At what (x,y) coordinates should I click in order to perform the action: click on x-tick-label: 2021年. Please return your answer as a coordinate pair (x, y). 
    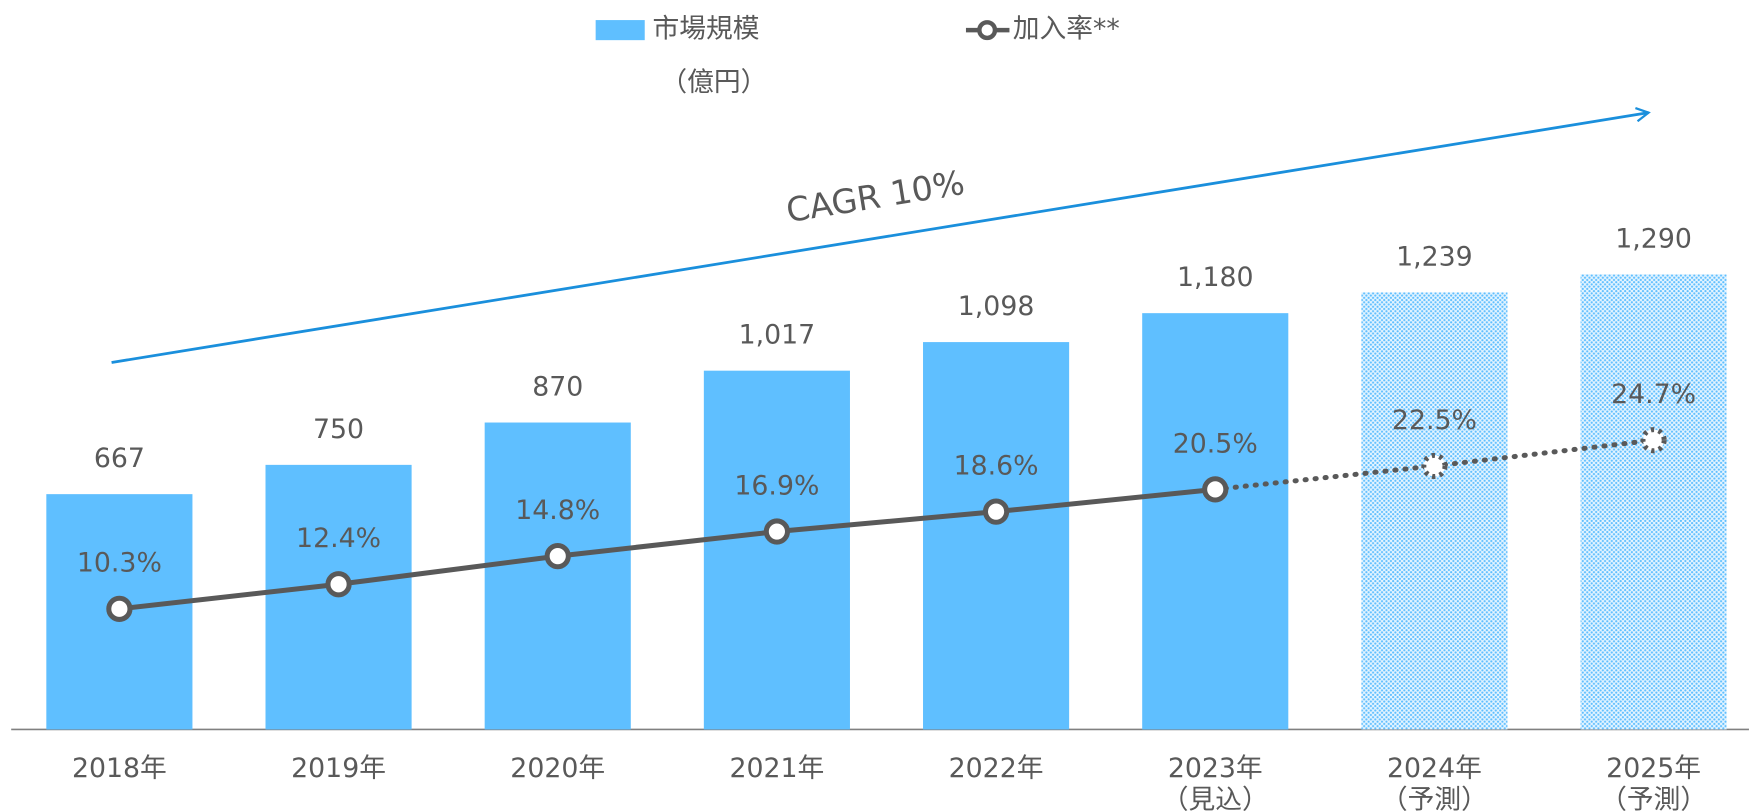
    Looking at the image, I should click on (776, 768).